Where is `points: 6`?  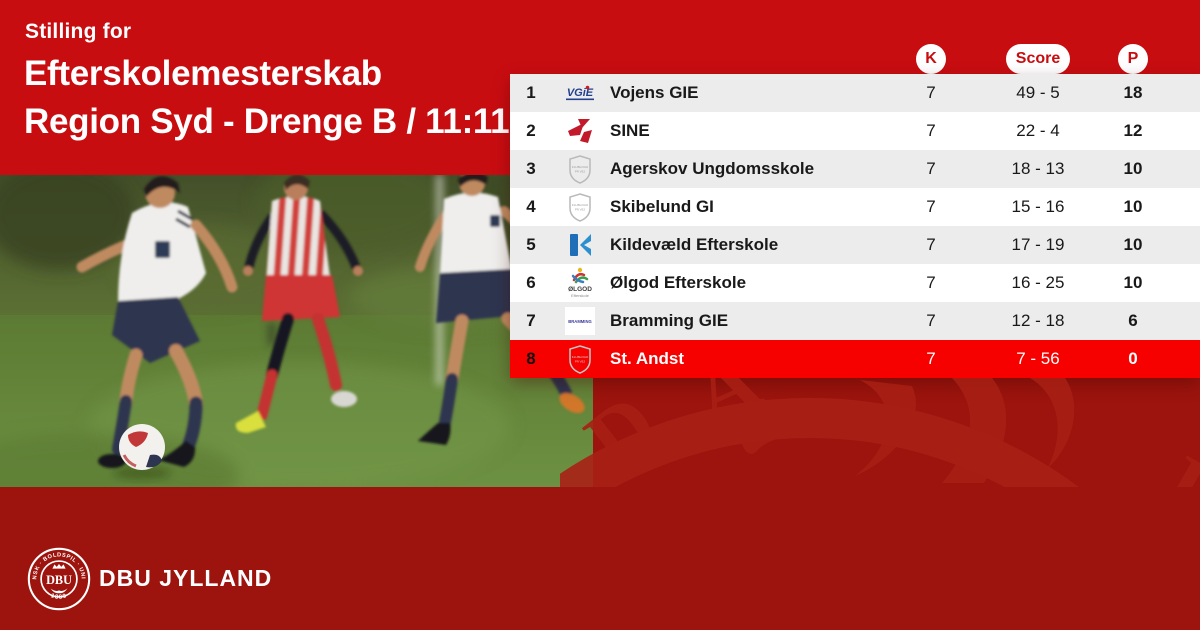 points: 6 is located at coordinates (1133, 320).